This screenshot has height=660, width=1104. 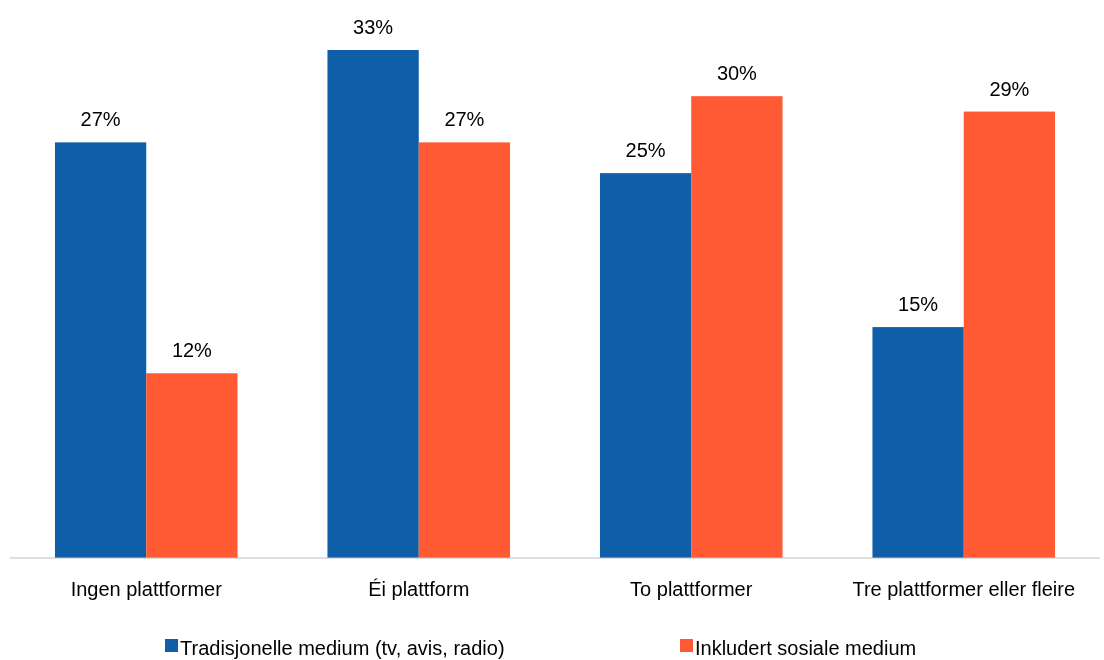 What do you see at coordinates (419, 589) in the screenshot?
I see `x-tick-label: Éi plattform` at bounding box center [419, 589].